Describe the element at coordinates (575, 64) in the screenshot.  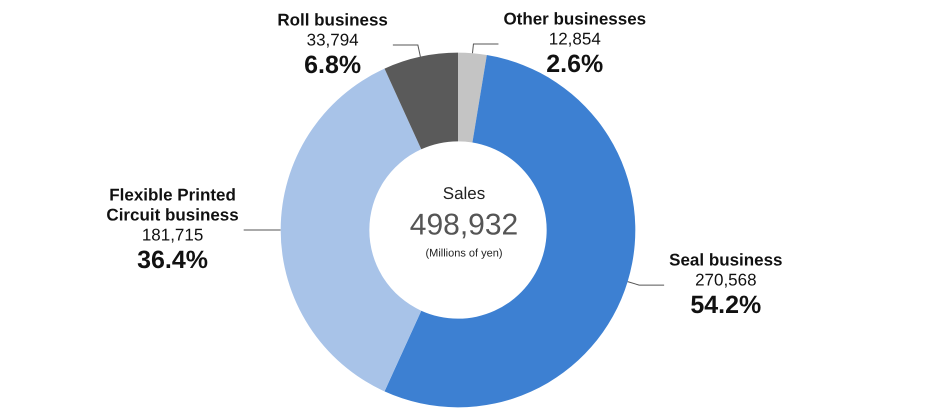
I see `data-label: 2.6%` at that location.